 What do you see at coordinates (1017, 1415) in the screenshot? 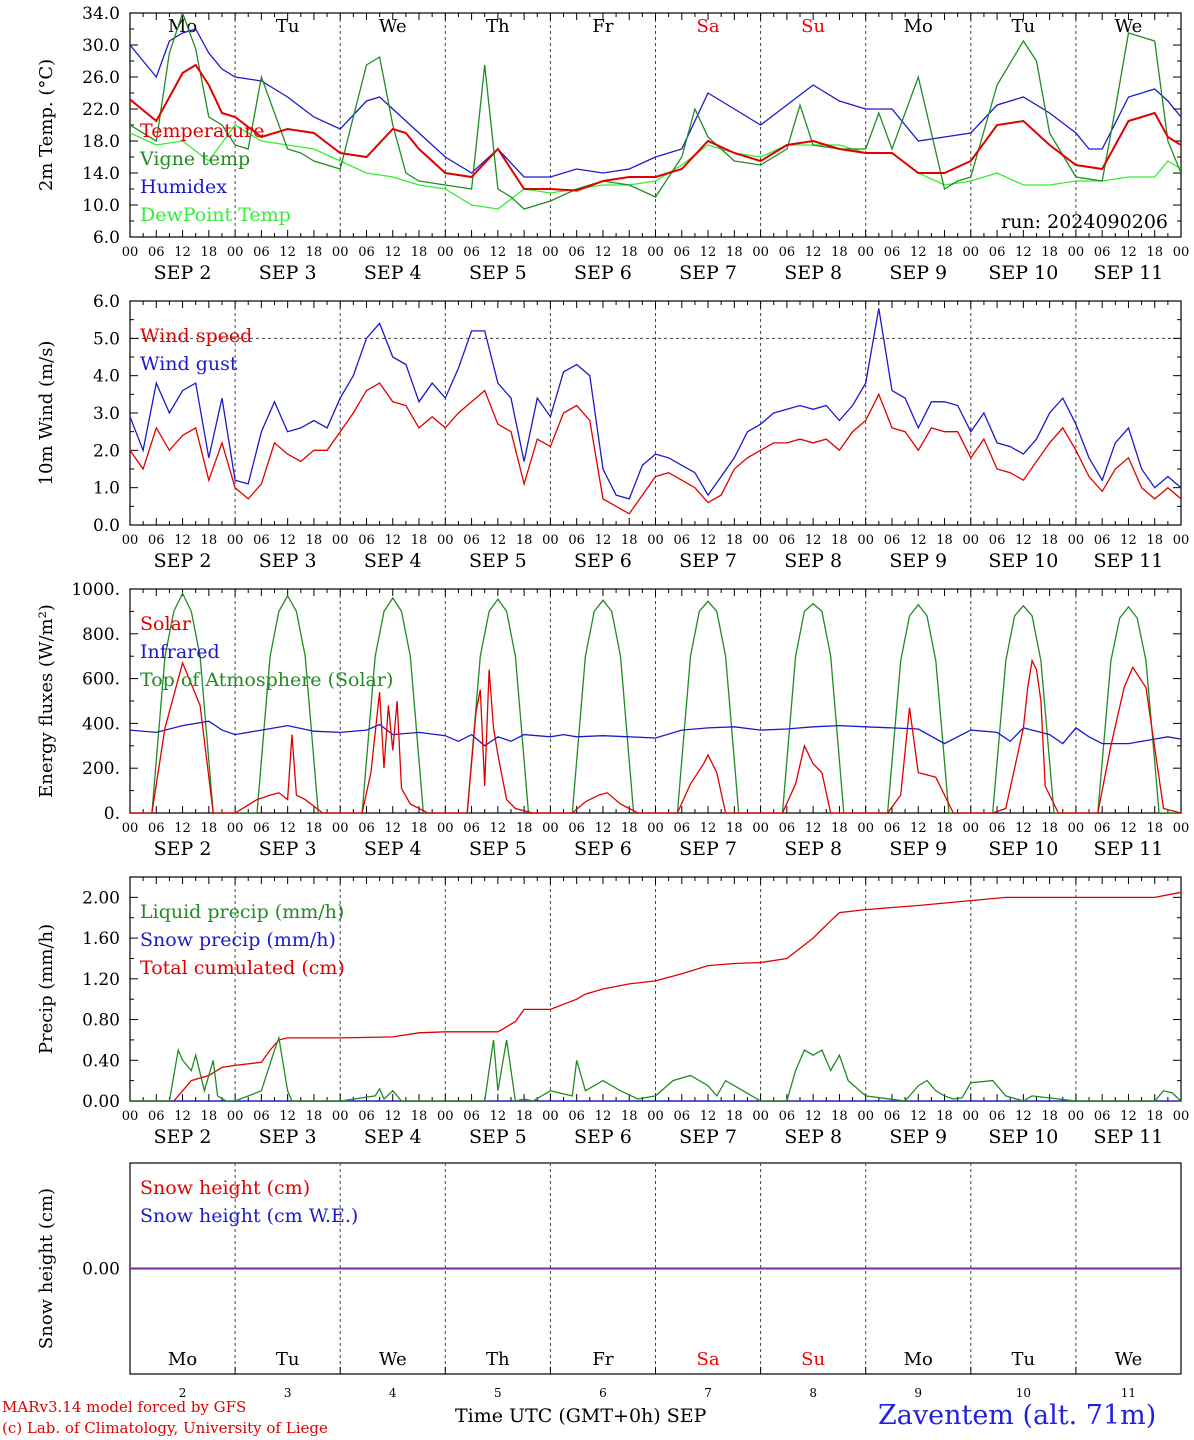
I see `station-name: Zaventem (alt. 71m)` at bounding box center [1017, 1415].